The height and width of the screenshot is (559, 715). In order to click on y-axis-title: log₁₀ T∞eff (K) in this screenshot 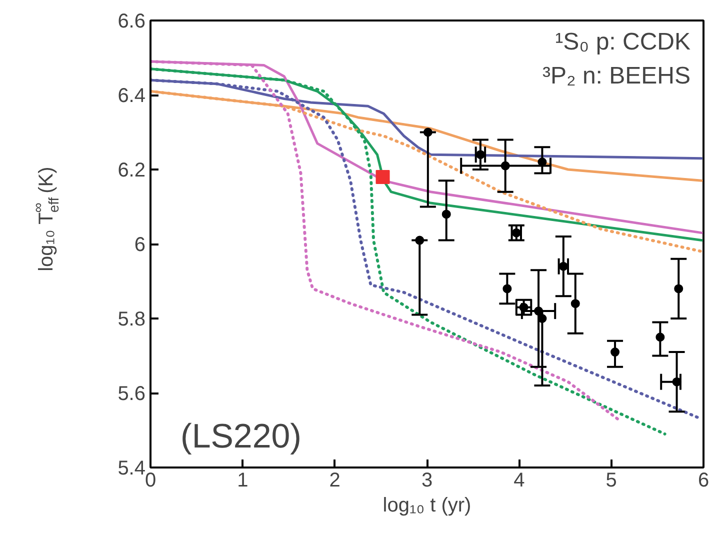, I will do `click(46, 219)`.